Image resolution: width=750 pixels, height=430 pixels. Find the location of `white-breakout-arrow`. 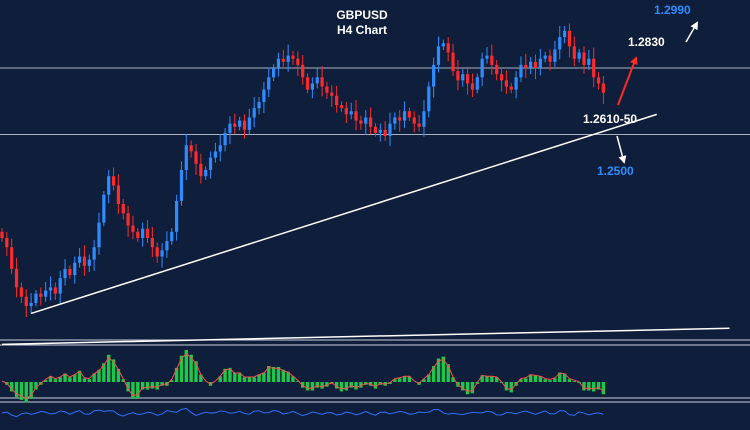

white-breakout-arrow is located at coordinates (692, 32).